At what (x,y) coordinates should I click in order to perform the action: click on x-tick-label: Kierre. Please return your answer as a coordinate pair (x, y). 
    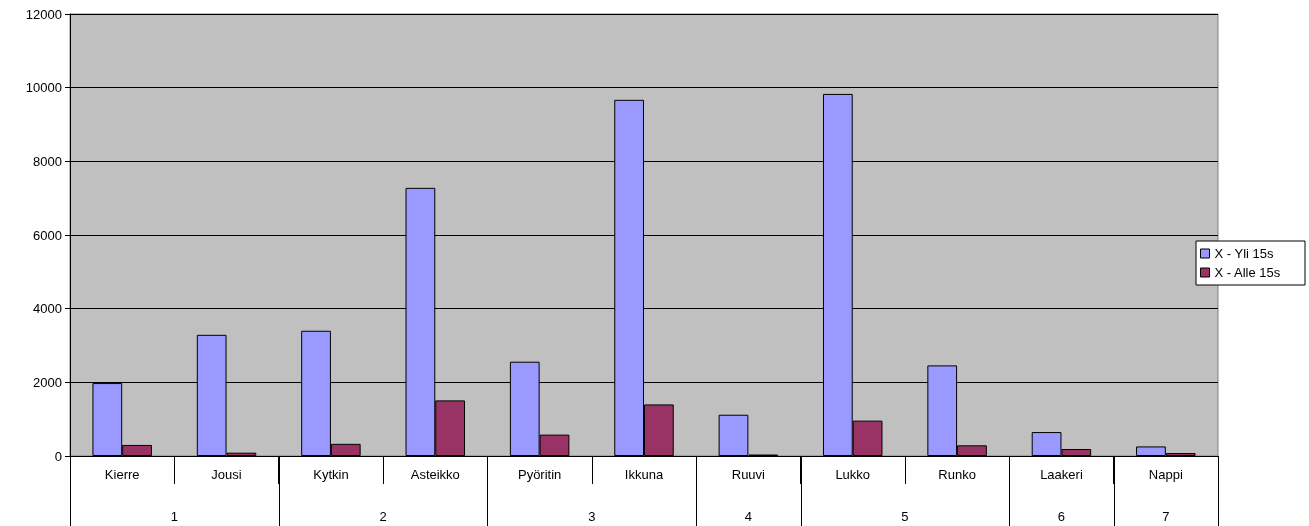
    Looking at the image, I should click on (122, 474).